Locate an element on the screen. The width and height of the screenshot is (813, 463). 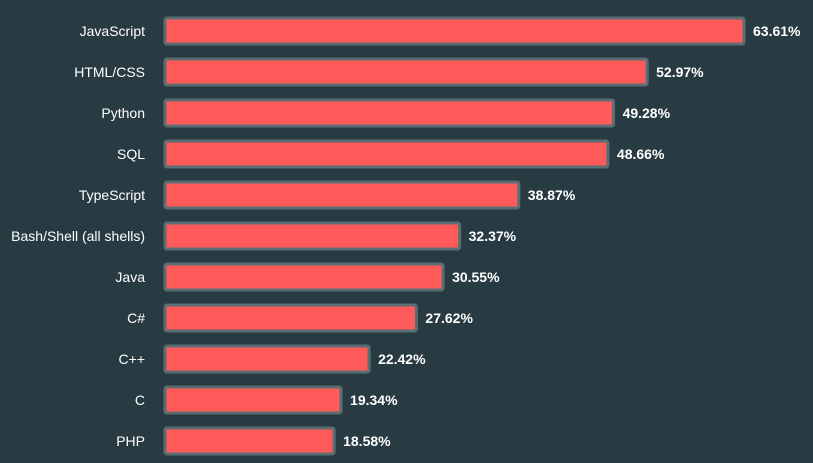
bar-html-css is located at coordinates (406, 72).